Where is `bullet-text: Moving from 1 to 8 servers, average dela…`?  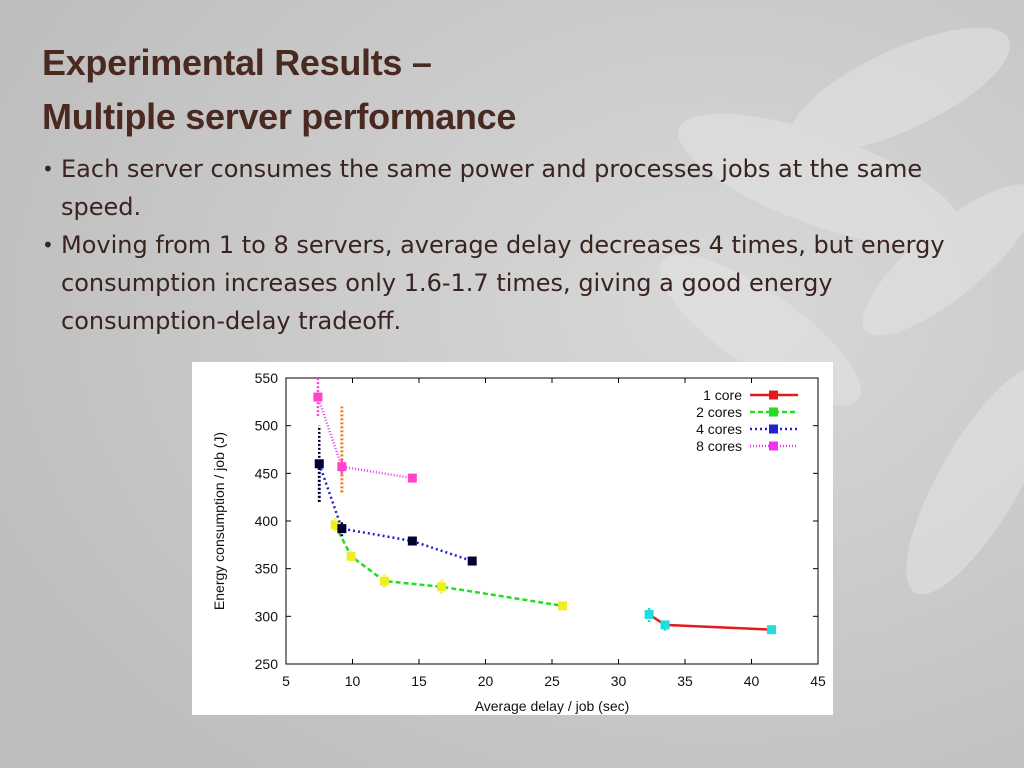
bullet-text: Moving from 1 to 8 servers, average dela… is located at coordinates (503, 283).